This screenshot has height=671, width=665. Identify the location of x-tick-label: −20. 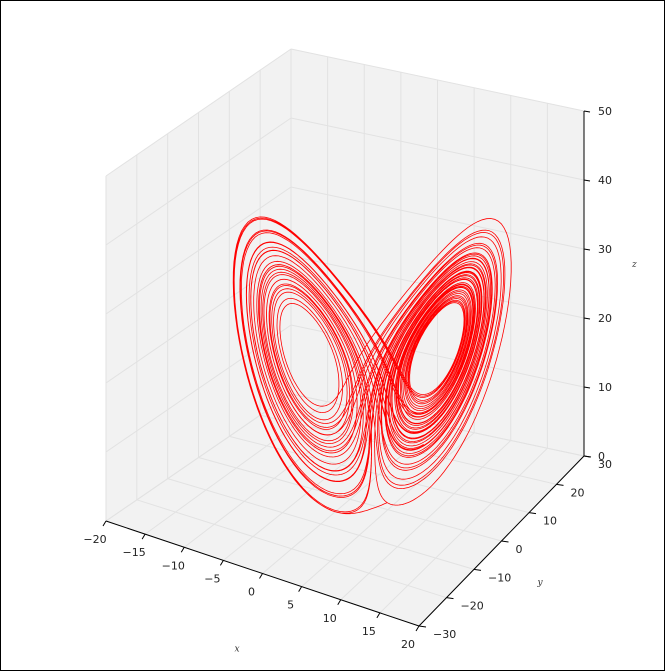
(94, 539).